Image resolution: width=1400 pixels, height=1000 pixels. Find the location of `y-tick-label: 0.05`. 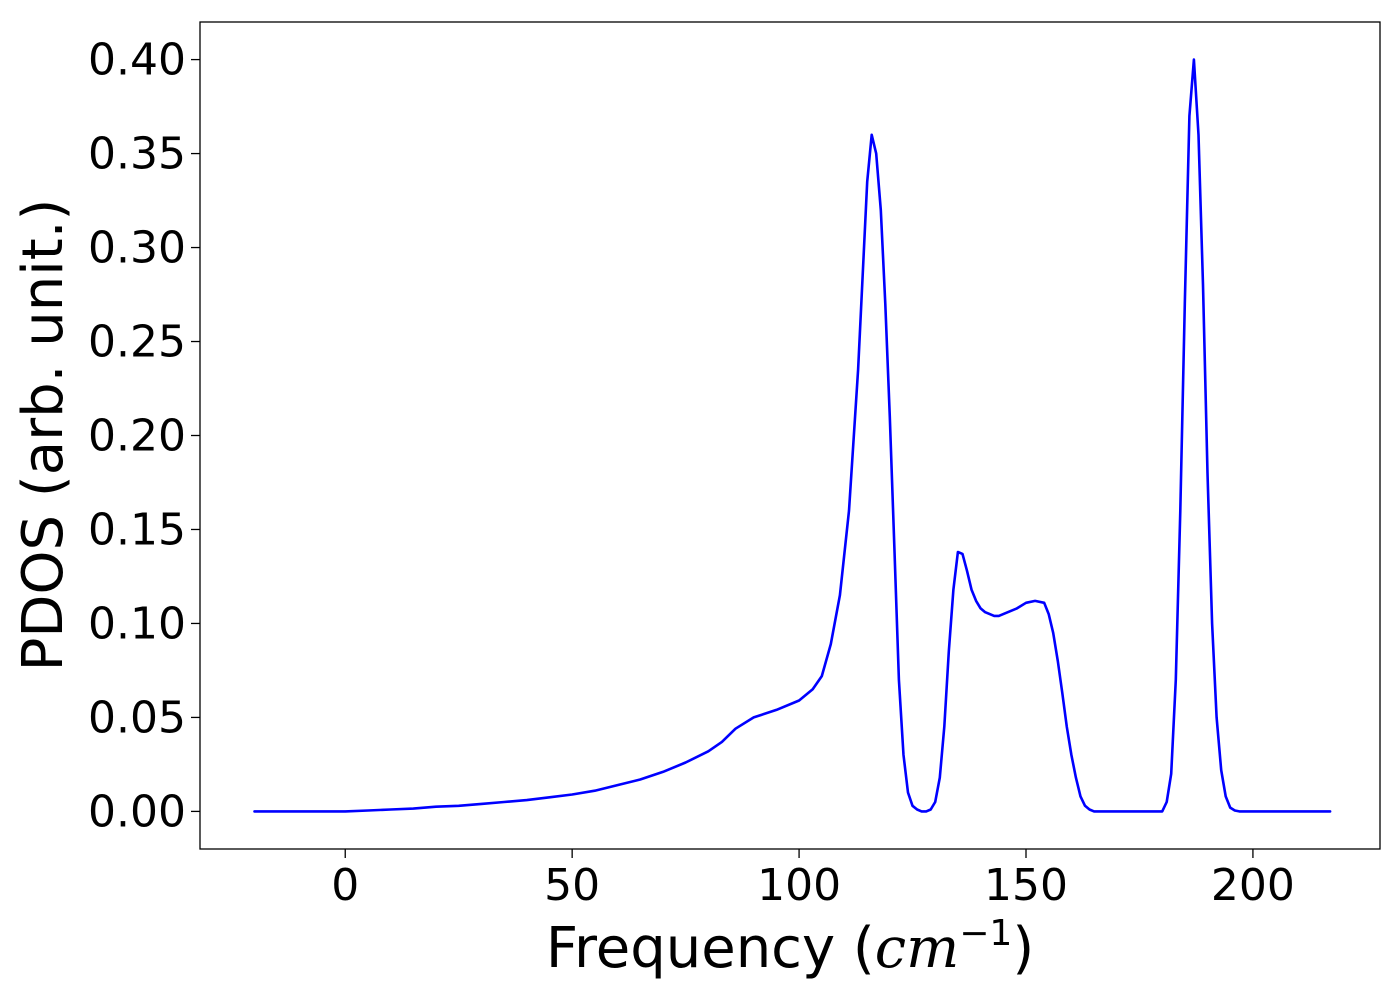

y-tick-label: 0.05 is located at coordinates (137, 717).